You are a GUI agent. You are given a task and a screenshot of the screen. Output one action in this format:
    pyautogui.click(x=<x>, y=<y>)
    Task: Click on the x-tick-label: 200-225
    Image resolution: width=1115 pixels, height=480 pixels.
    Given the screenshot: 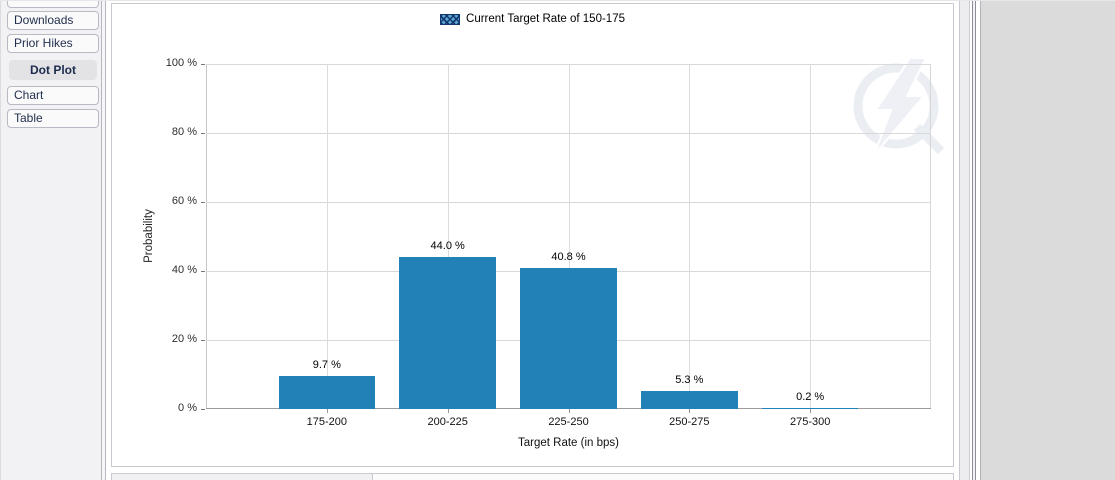 What is the action you would take?
    pyautogui.click(x=447, y=422)
    